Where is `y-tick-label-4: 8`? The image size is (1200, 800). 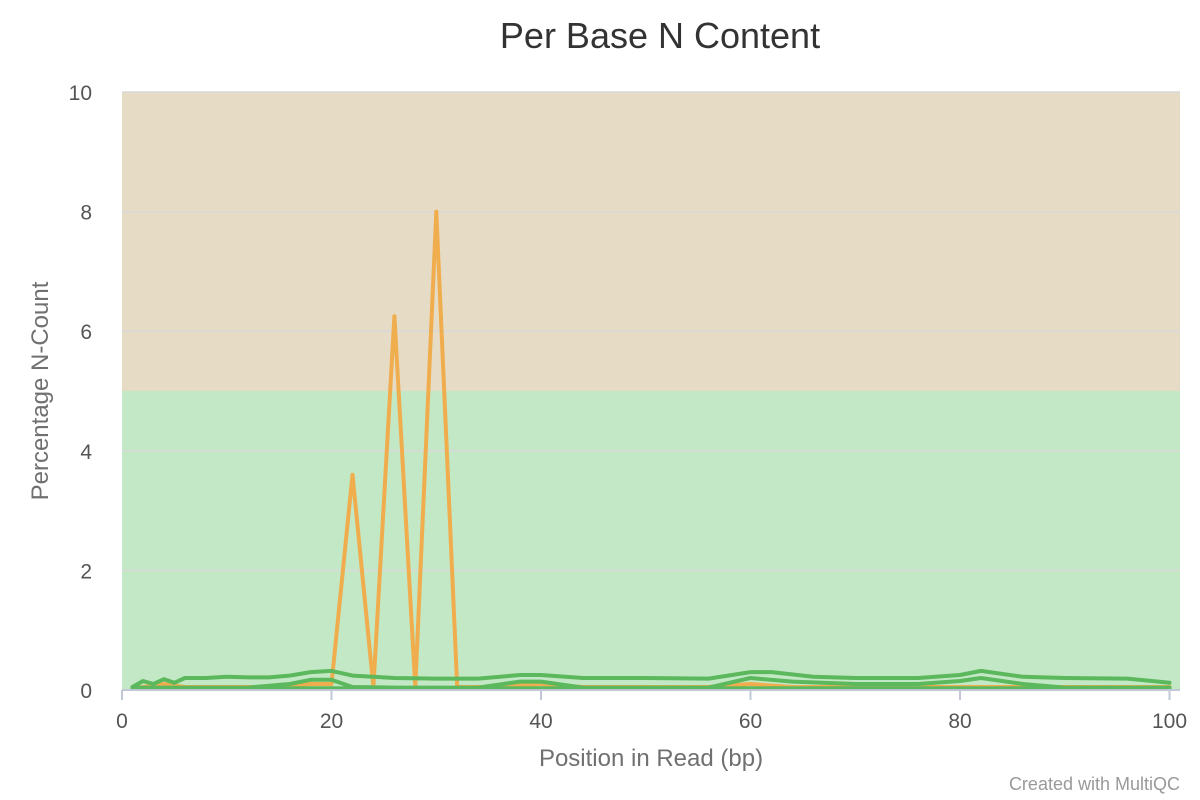
y-tick-label-4: 8 is located at coordinates (86, 213).